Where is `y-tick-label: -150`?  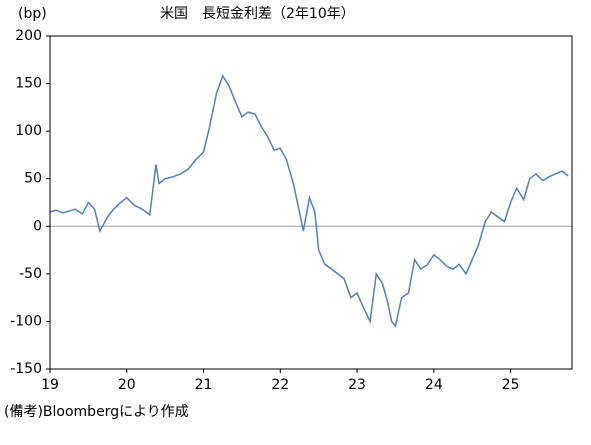
y-tick-label: -150 is located at coordinates (26, 369).